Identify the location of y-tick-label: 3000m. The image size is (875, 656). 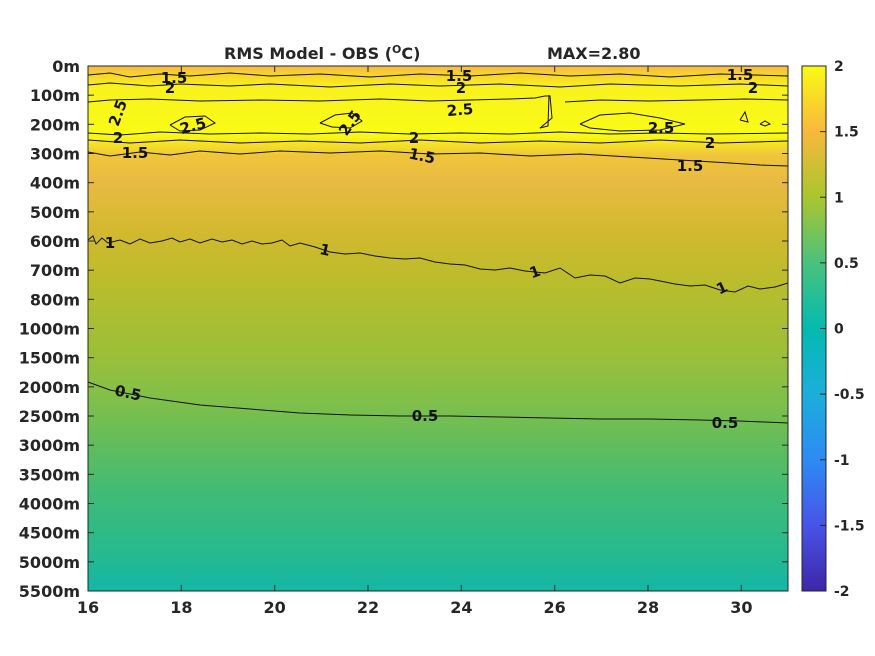
(49, 445).